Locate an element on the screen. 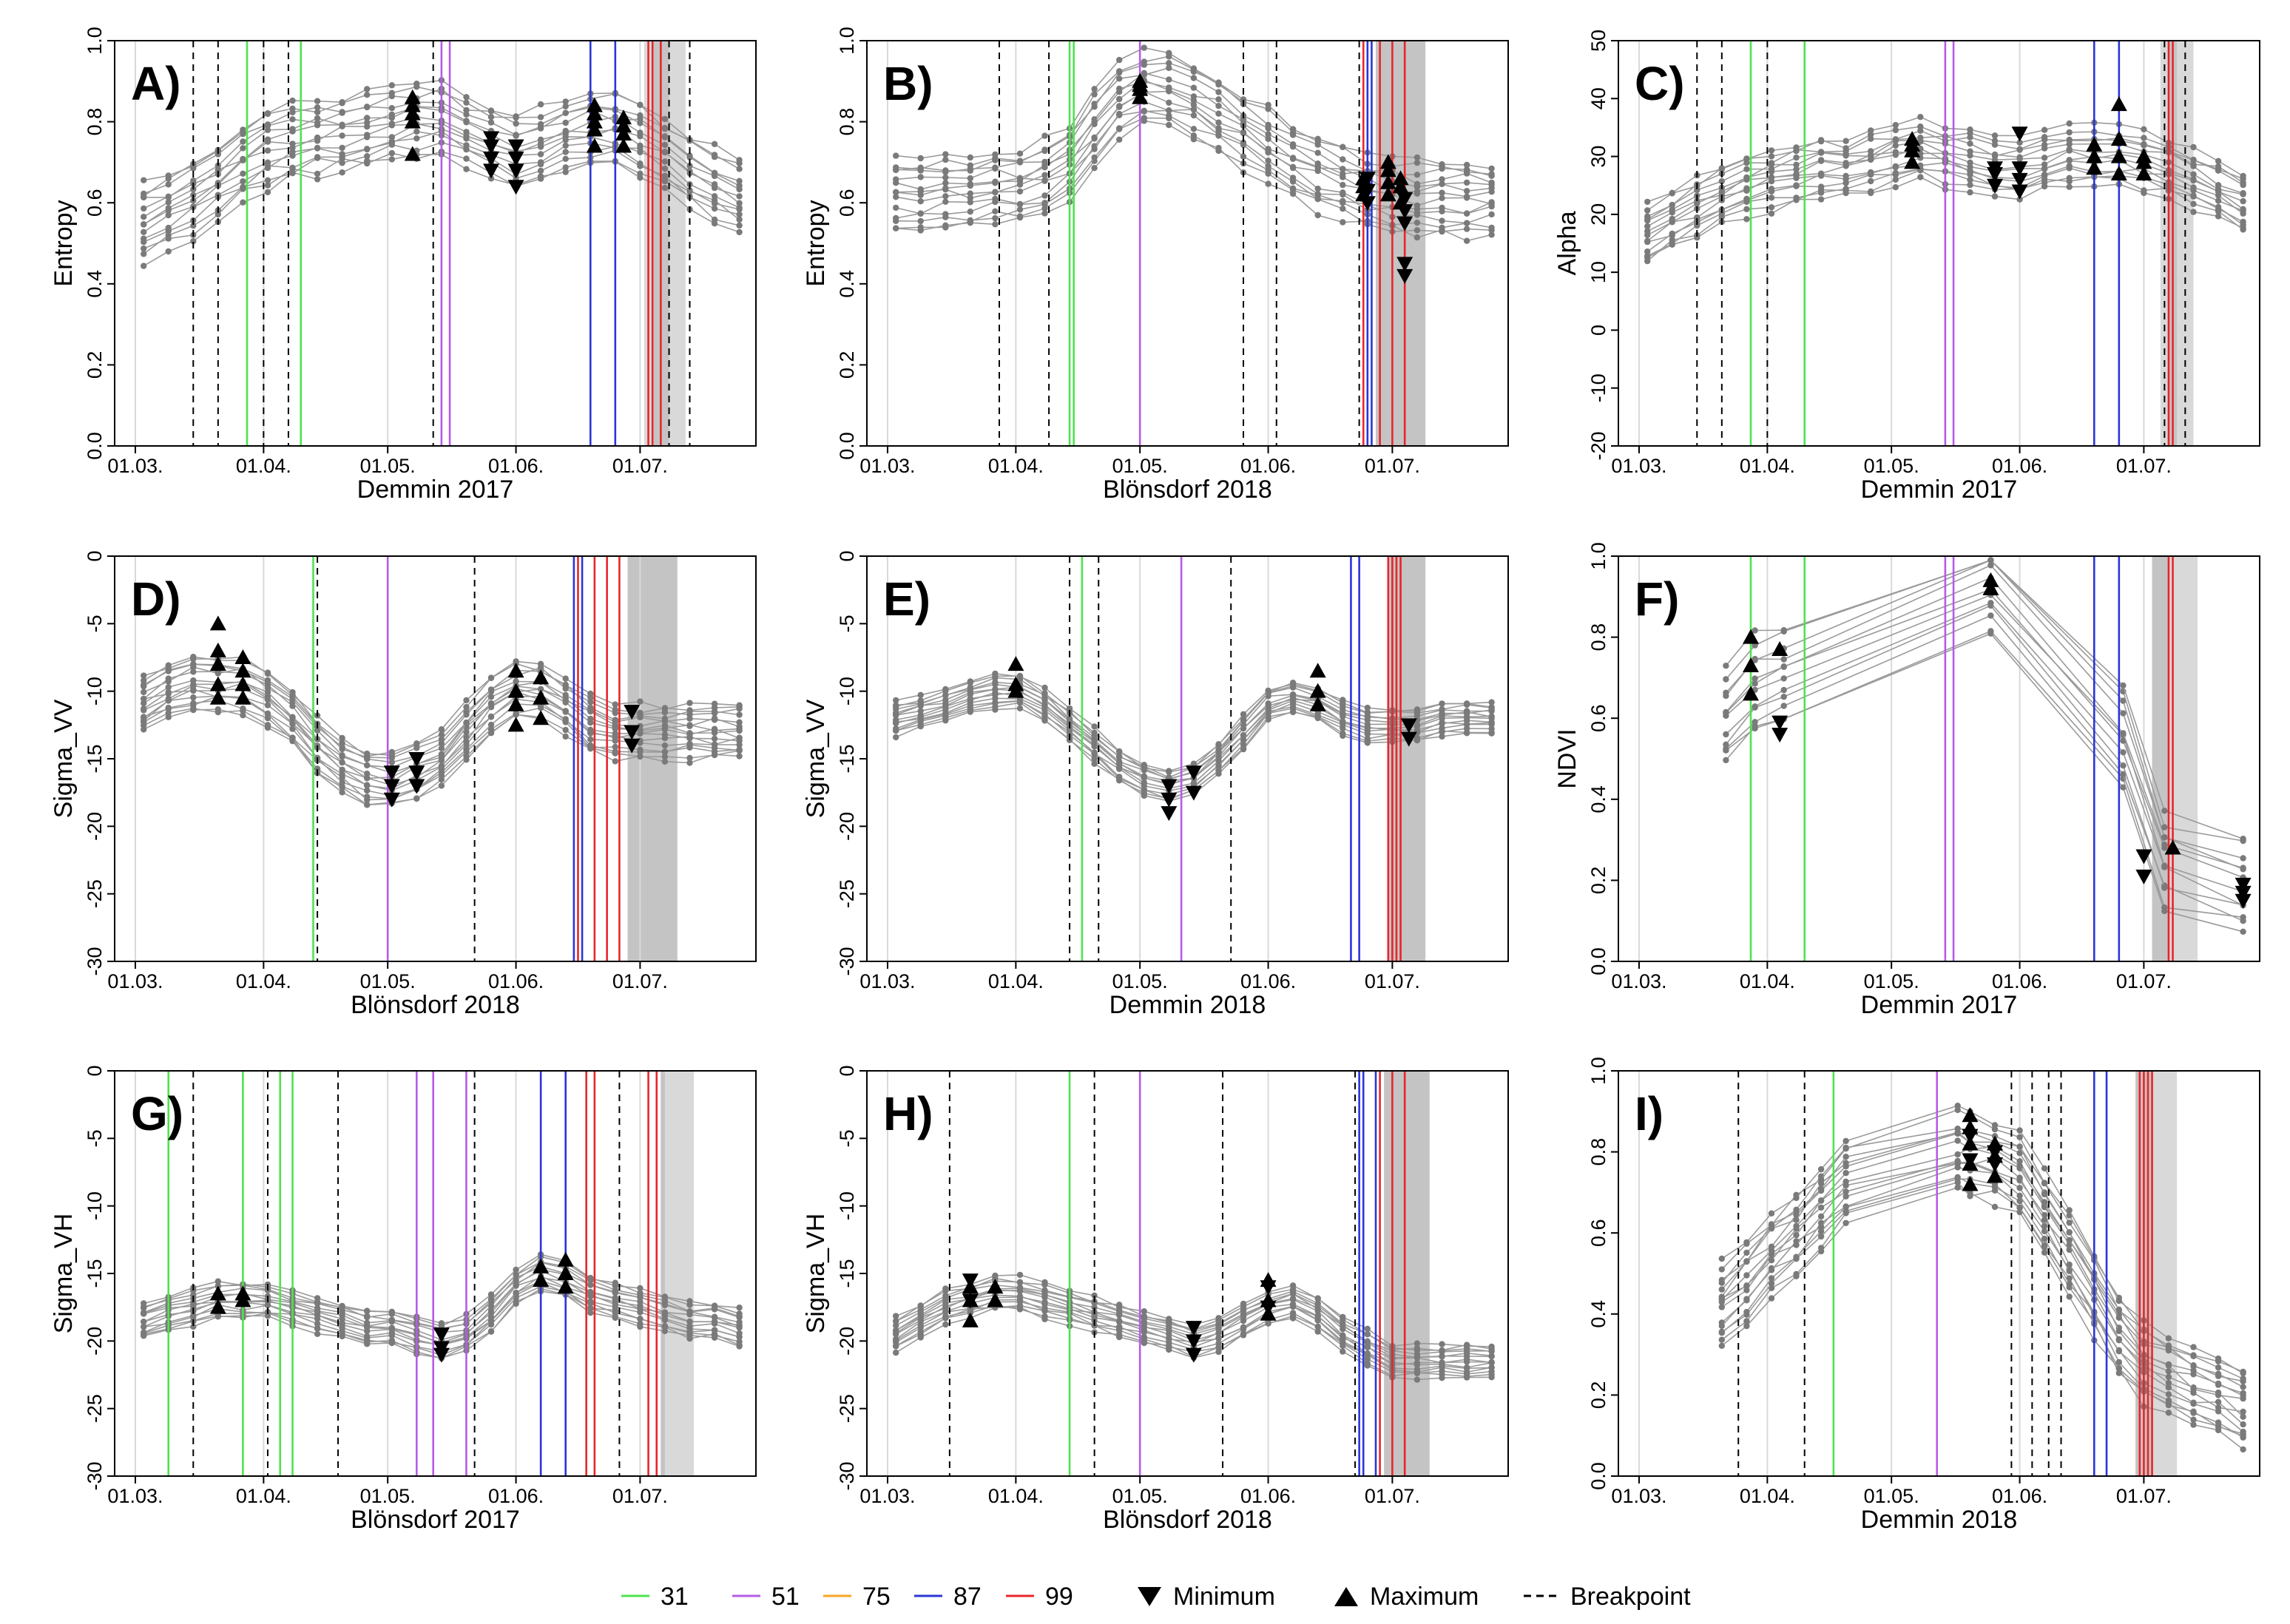 The image size is (2290, 1624). y-axis-title: Entropy is located at coordinates (816, 243).